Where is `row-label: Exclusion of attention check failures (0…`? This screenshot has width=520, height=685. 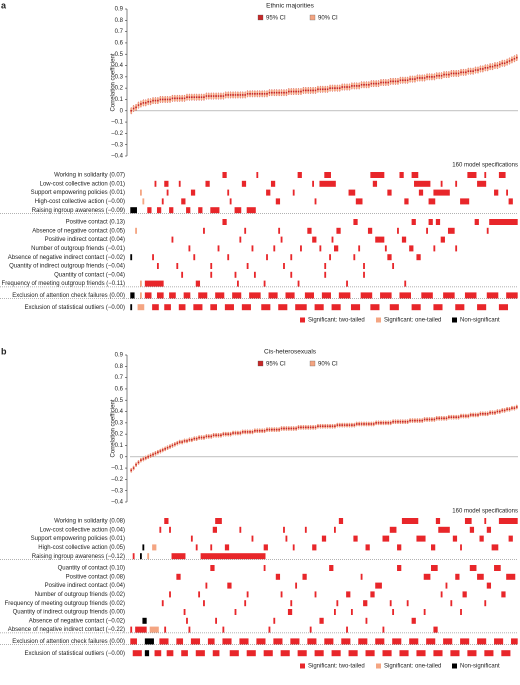 row-label: Exclusion of attention check failures (0… is located at coordinates (68, 642).